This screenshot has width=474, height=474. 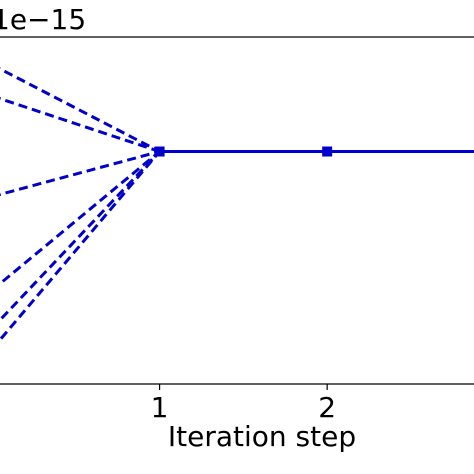 What do you see at coordinates (160, 407) in the screenshot?
I see `x-tick-label-1: 1` at bounding box center [160, 407].